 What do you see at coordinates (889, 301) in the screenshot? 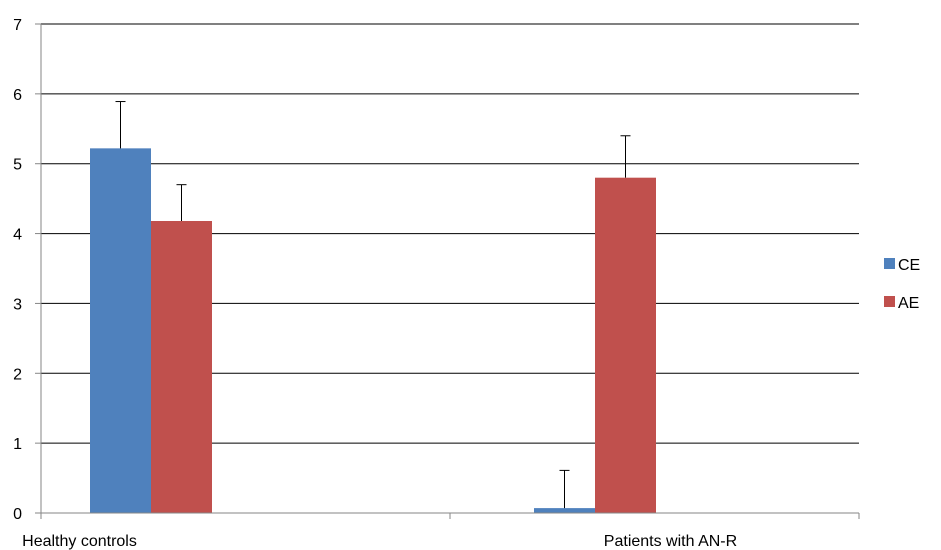
I see `legend-swatch-ae` at bounding box center [889, 301].